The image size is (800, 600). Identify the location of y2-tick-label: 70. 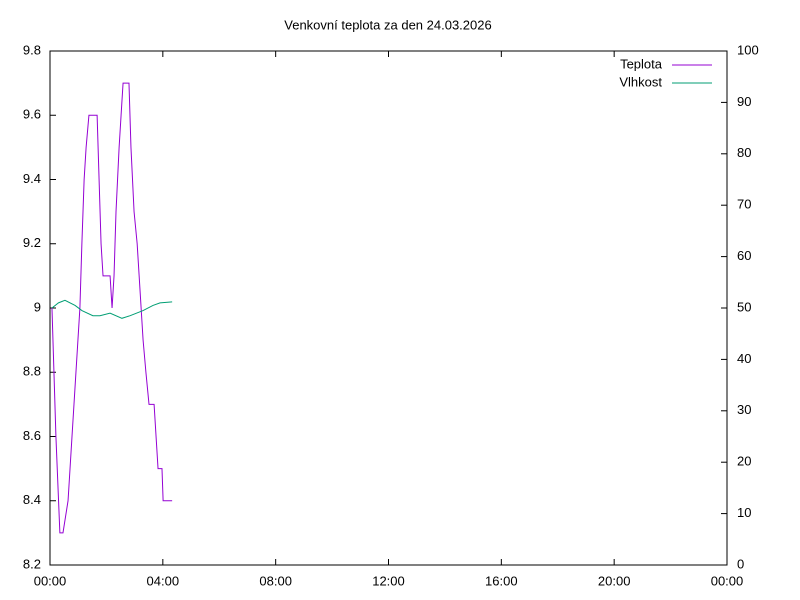
(744, 204).